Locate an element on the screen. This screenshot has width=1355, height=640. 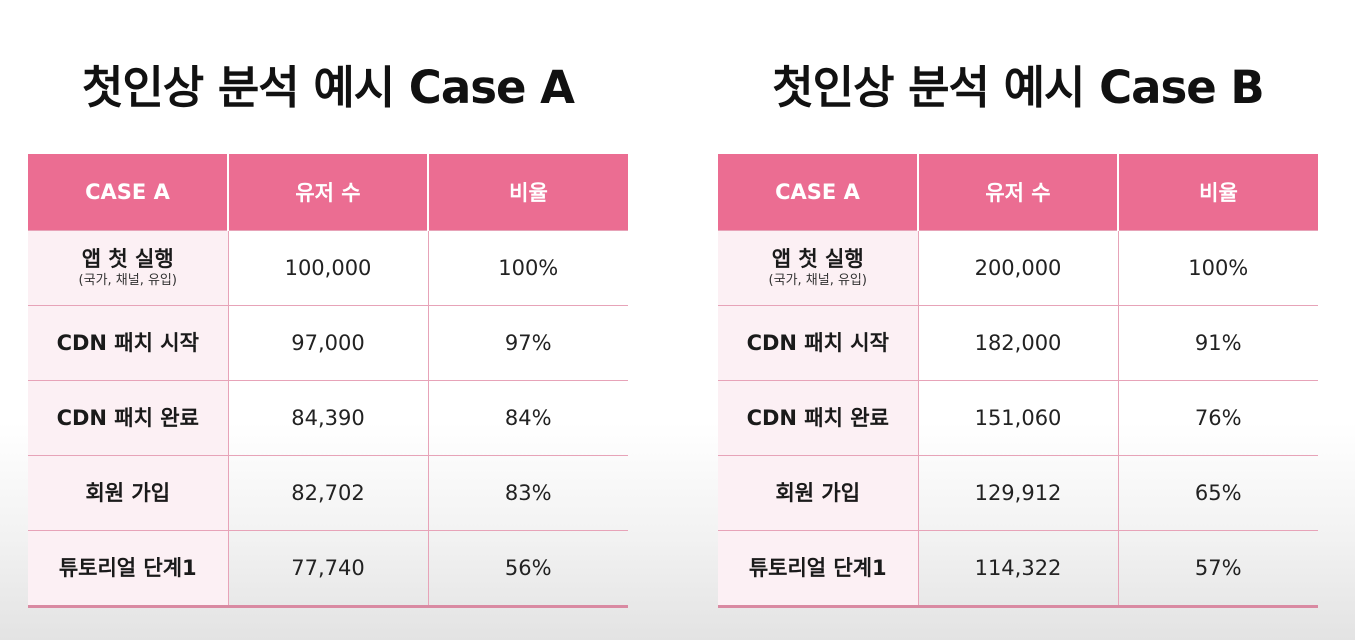
ratio-cell: 97% is located at coordinates (527, 343).